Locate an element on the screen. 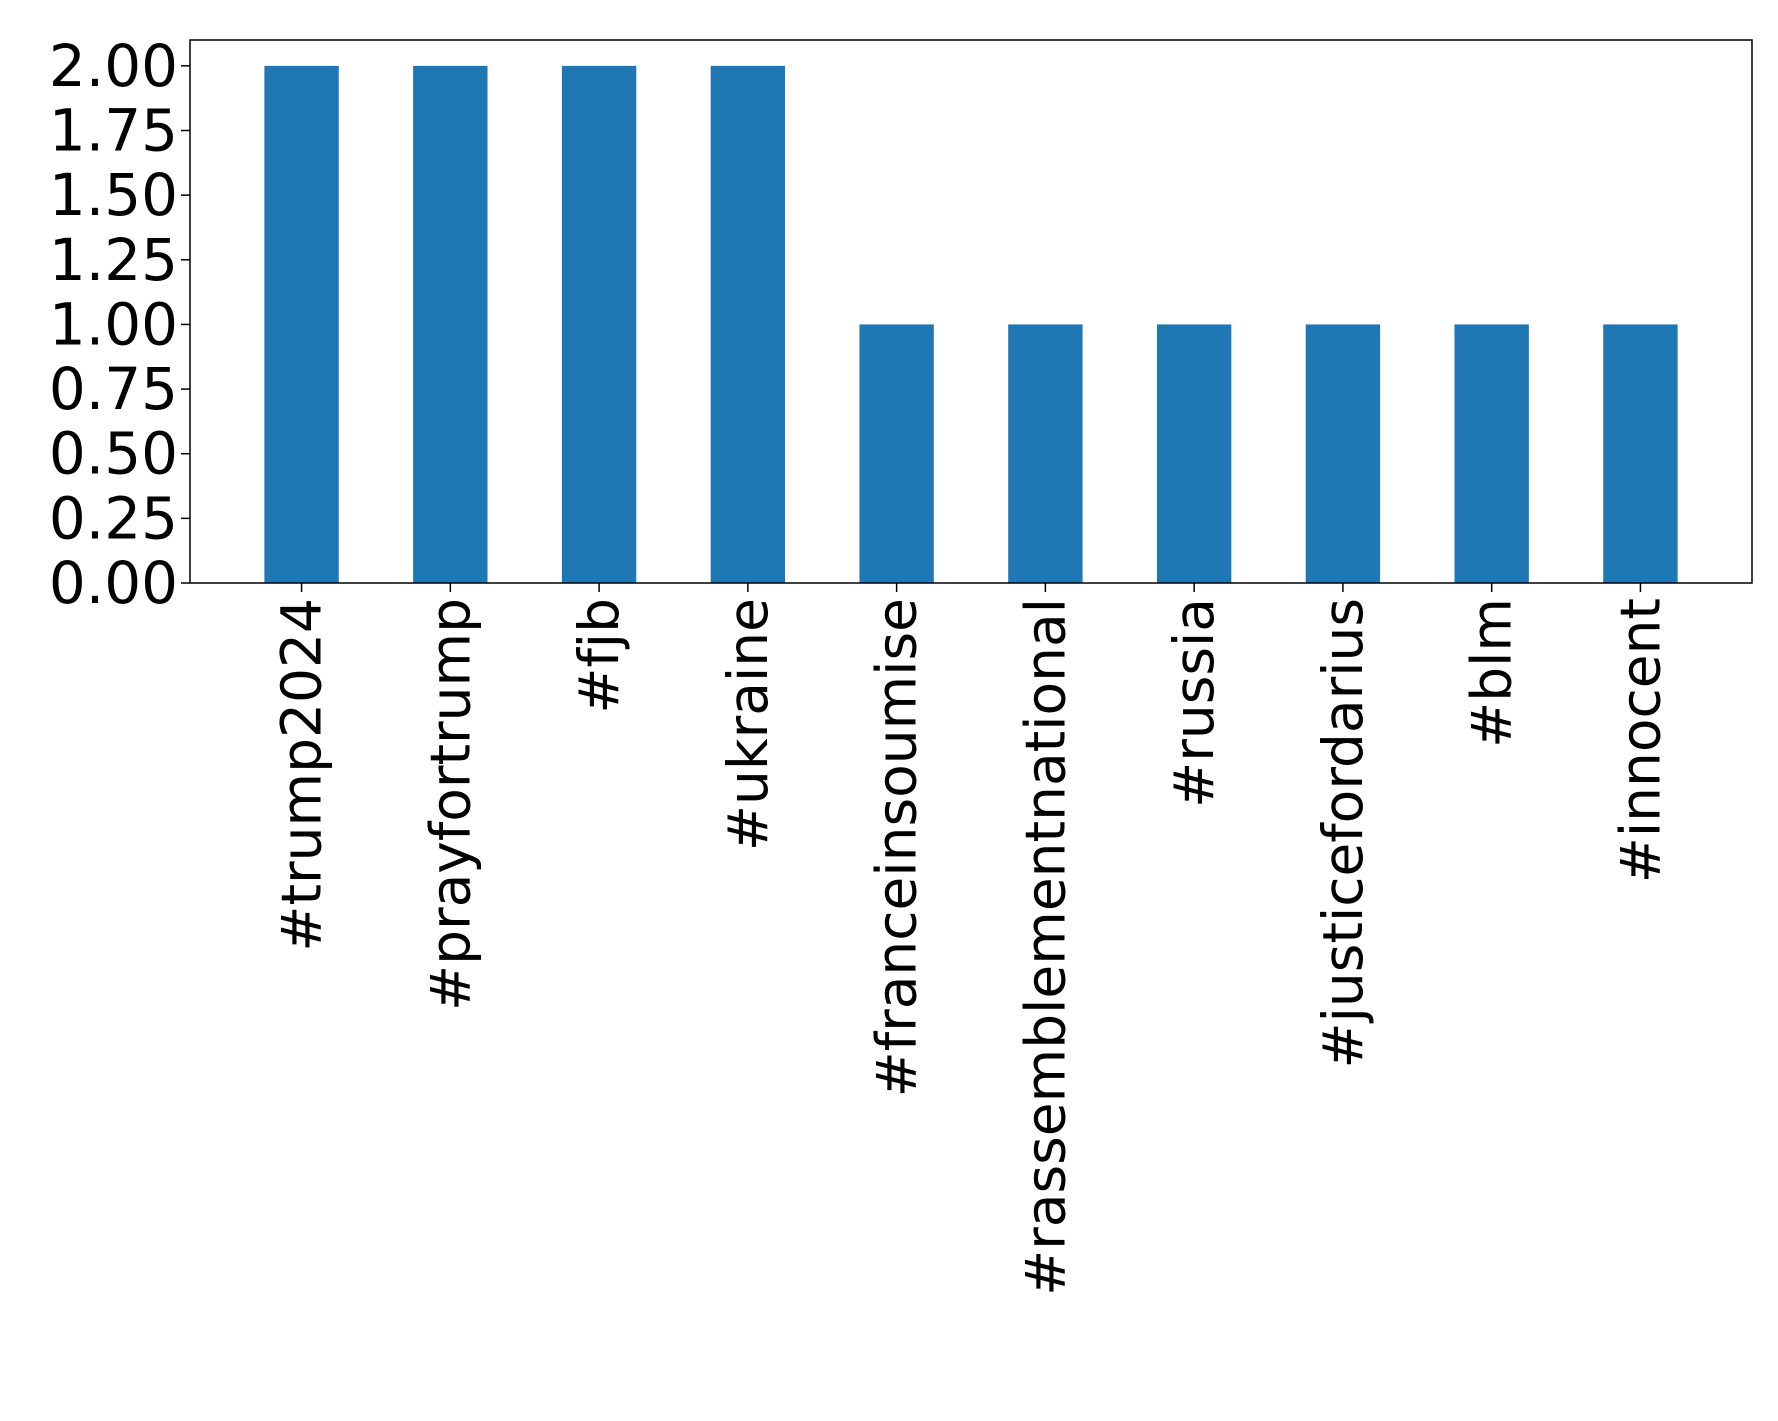 The height and width of the screenshot is (1421, 1778). x-tick-label: #rassemblementnational is located at coordinates (1045, 947).